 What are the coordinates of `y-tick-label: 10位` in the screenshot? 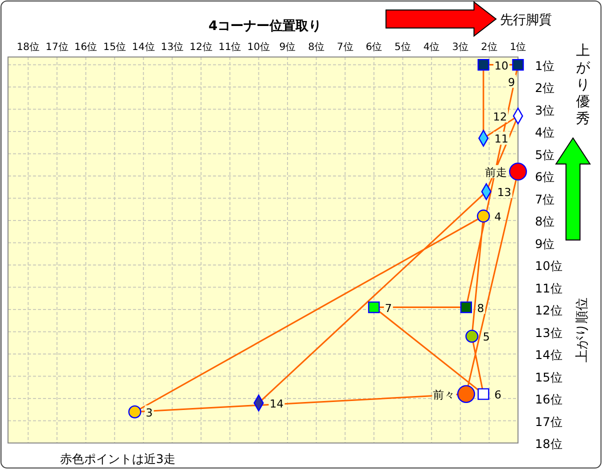 It's located at (548, 266).